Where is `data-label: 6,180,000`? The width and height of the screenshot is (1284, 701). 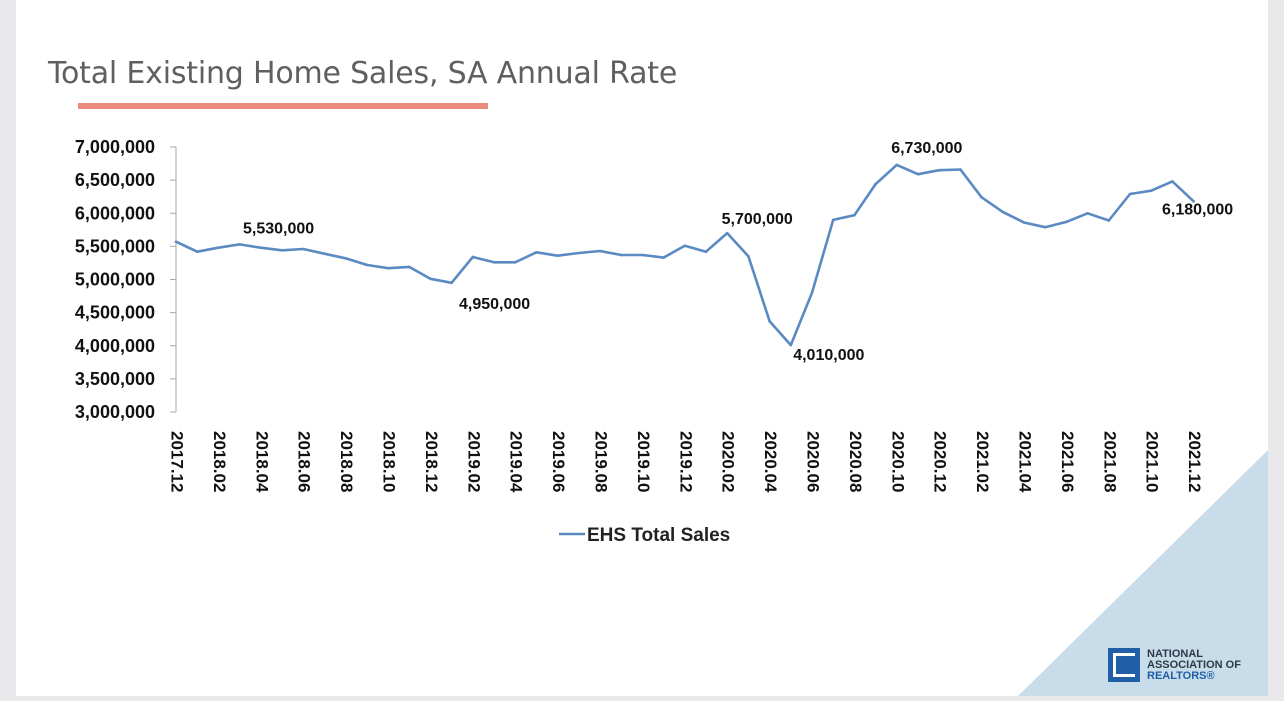 data-label: 6,180,000 is located at coordinates (1197, 209).